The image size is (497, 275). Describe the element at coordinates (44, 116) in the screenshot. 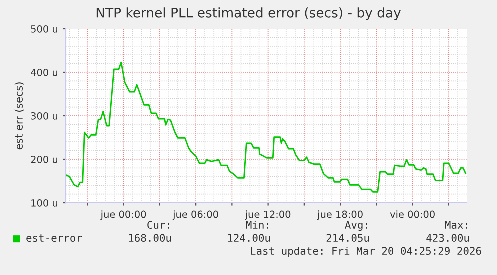

I see `y-tick-label: 300 u` at that location.